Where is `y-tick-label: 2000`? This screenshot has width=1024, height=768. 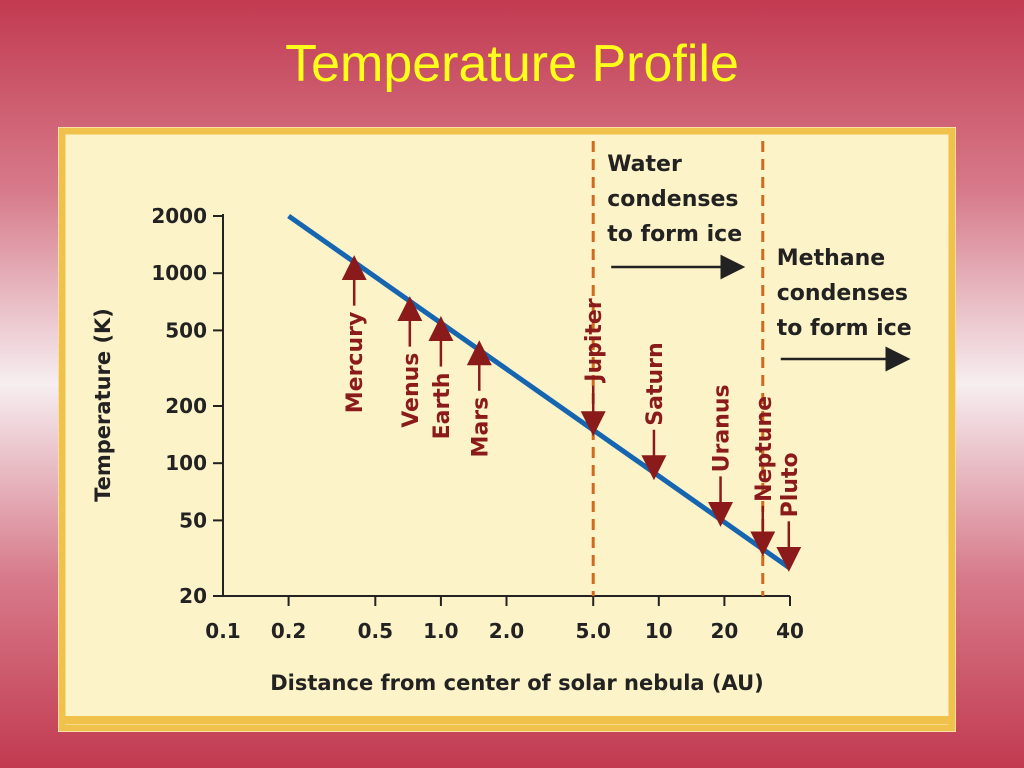
y-tick-label: 2000 is located at coordinates (179, 216).